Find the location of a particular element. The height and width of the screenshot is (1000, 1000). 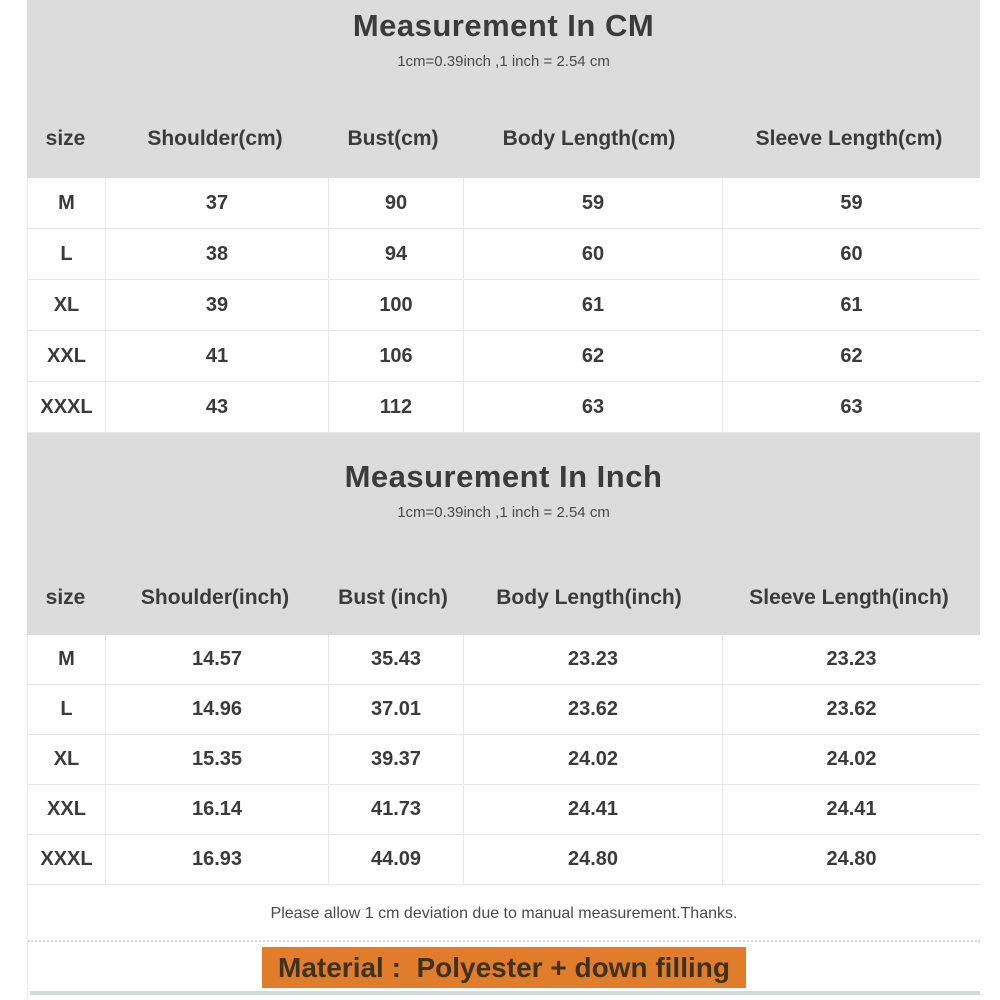

table-row-xxl-cm: XXL 41 106 62 62 is located at coordinates (504, 356).